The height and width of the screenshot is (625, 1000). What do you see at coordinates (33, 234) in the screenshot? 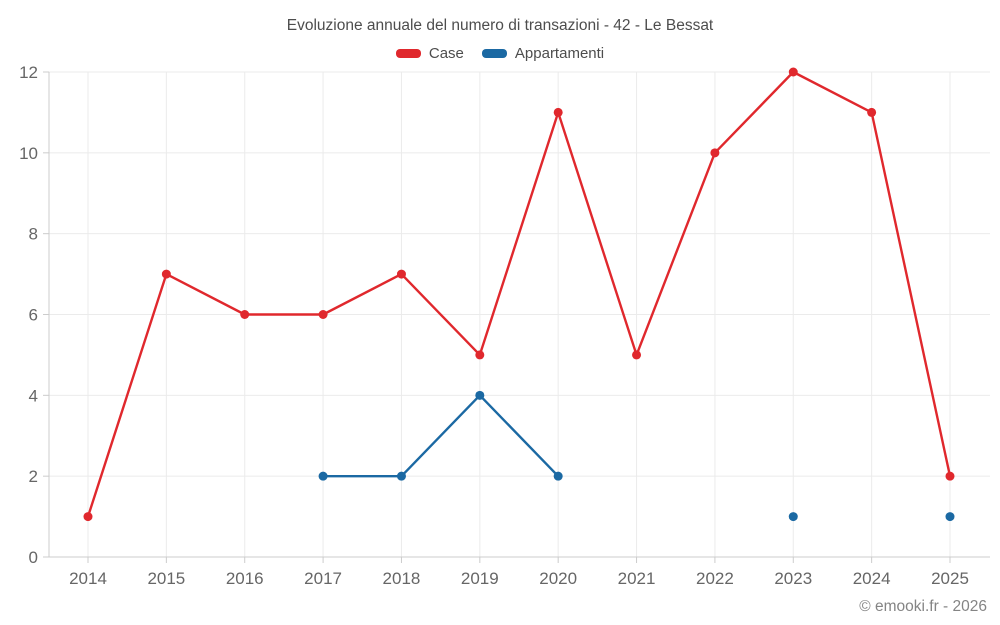
I see `y-tick-label: 8` at bounding box center [33, 234].